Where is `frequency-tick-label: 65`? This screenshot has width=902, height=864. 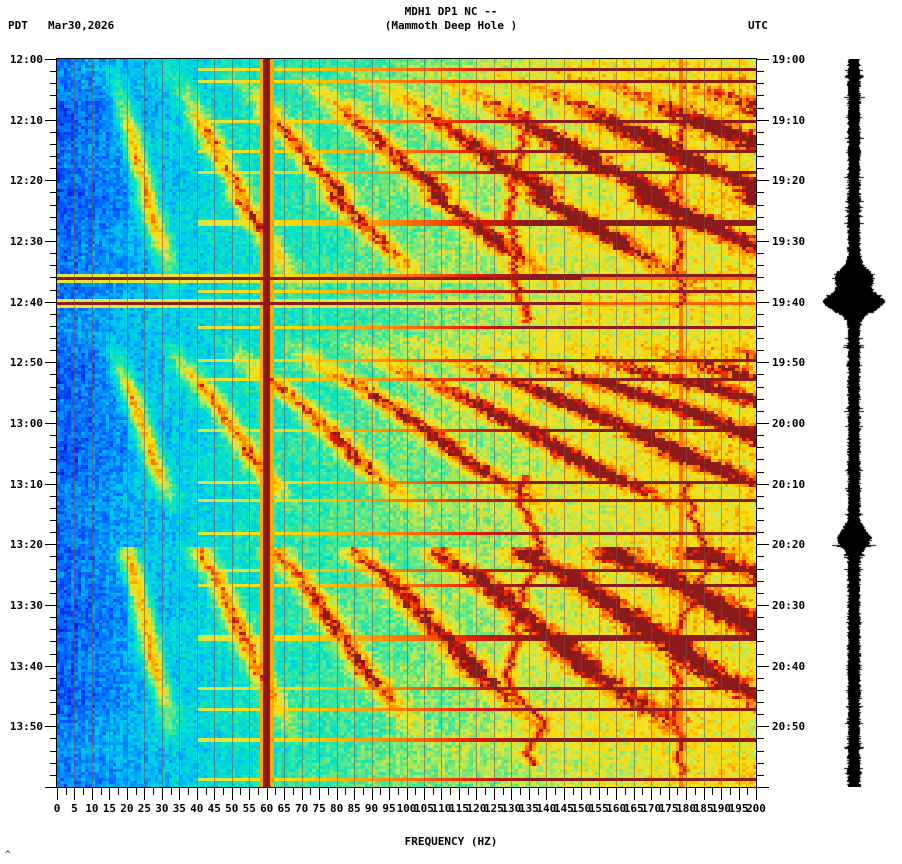
frequency-tick-label: 65 is located at coordinates (284, 808).